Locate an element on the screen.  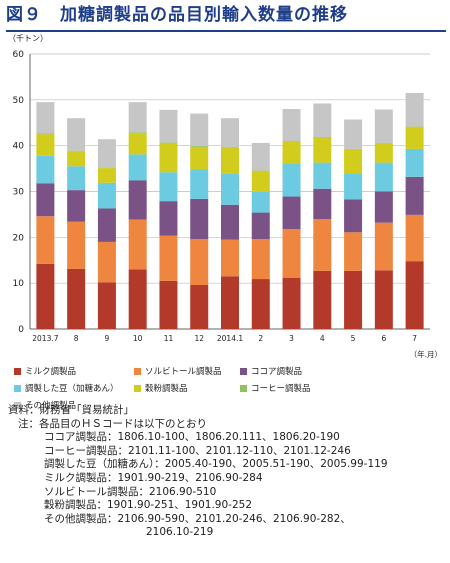
figure-title: 図９ 加糖調製品の品目別輸入数量の推移 is located at coordinates (226, 17).